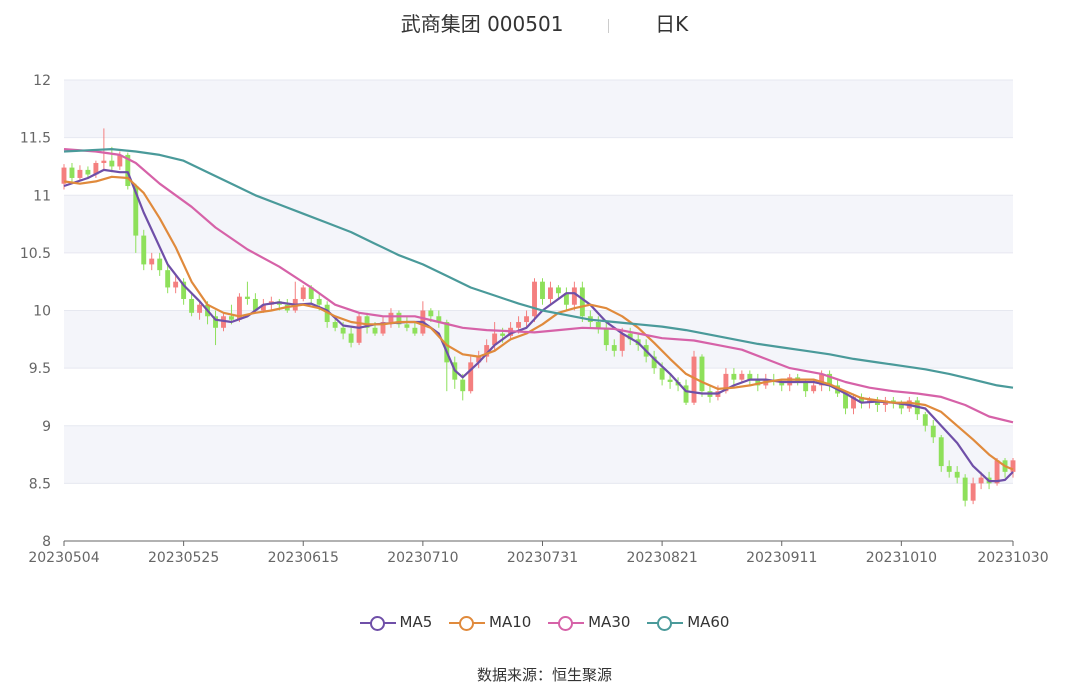 The image size is (1089, 689). I want to click on legend-item-ma5: MA5, so click(396, 622).